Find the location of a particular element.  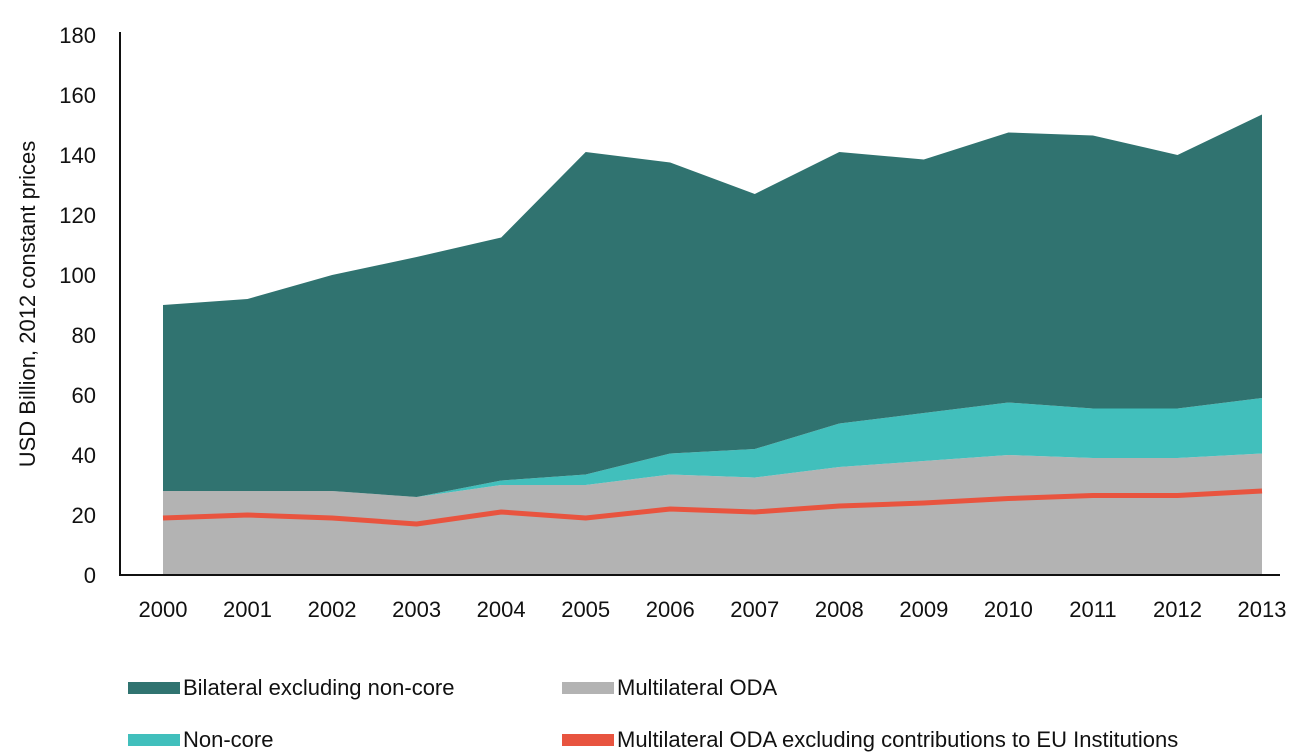

x-tick-label: 2013 is located at coordinates (1262, 609).